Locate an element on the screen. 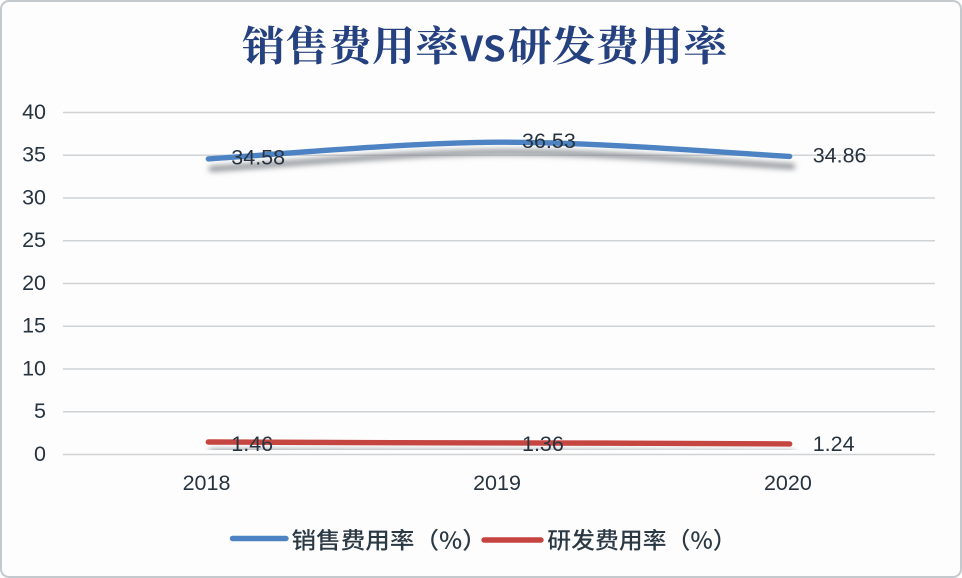  svg-text: 1.46 is located at coordinates (252, 444).